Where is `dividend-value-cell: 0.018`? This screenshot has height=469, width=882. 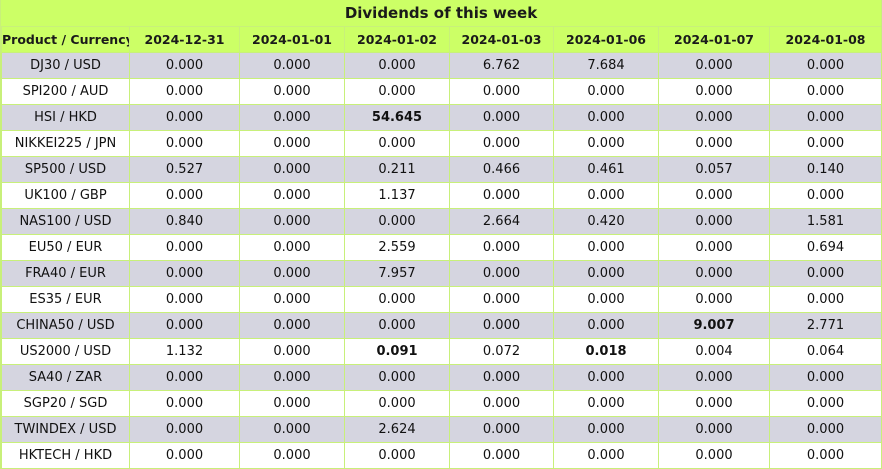 dividend-value-cell: 0.018 is located at coordinates (606, 351).